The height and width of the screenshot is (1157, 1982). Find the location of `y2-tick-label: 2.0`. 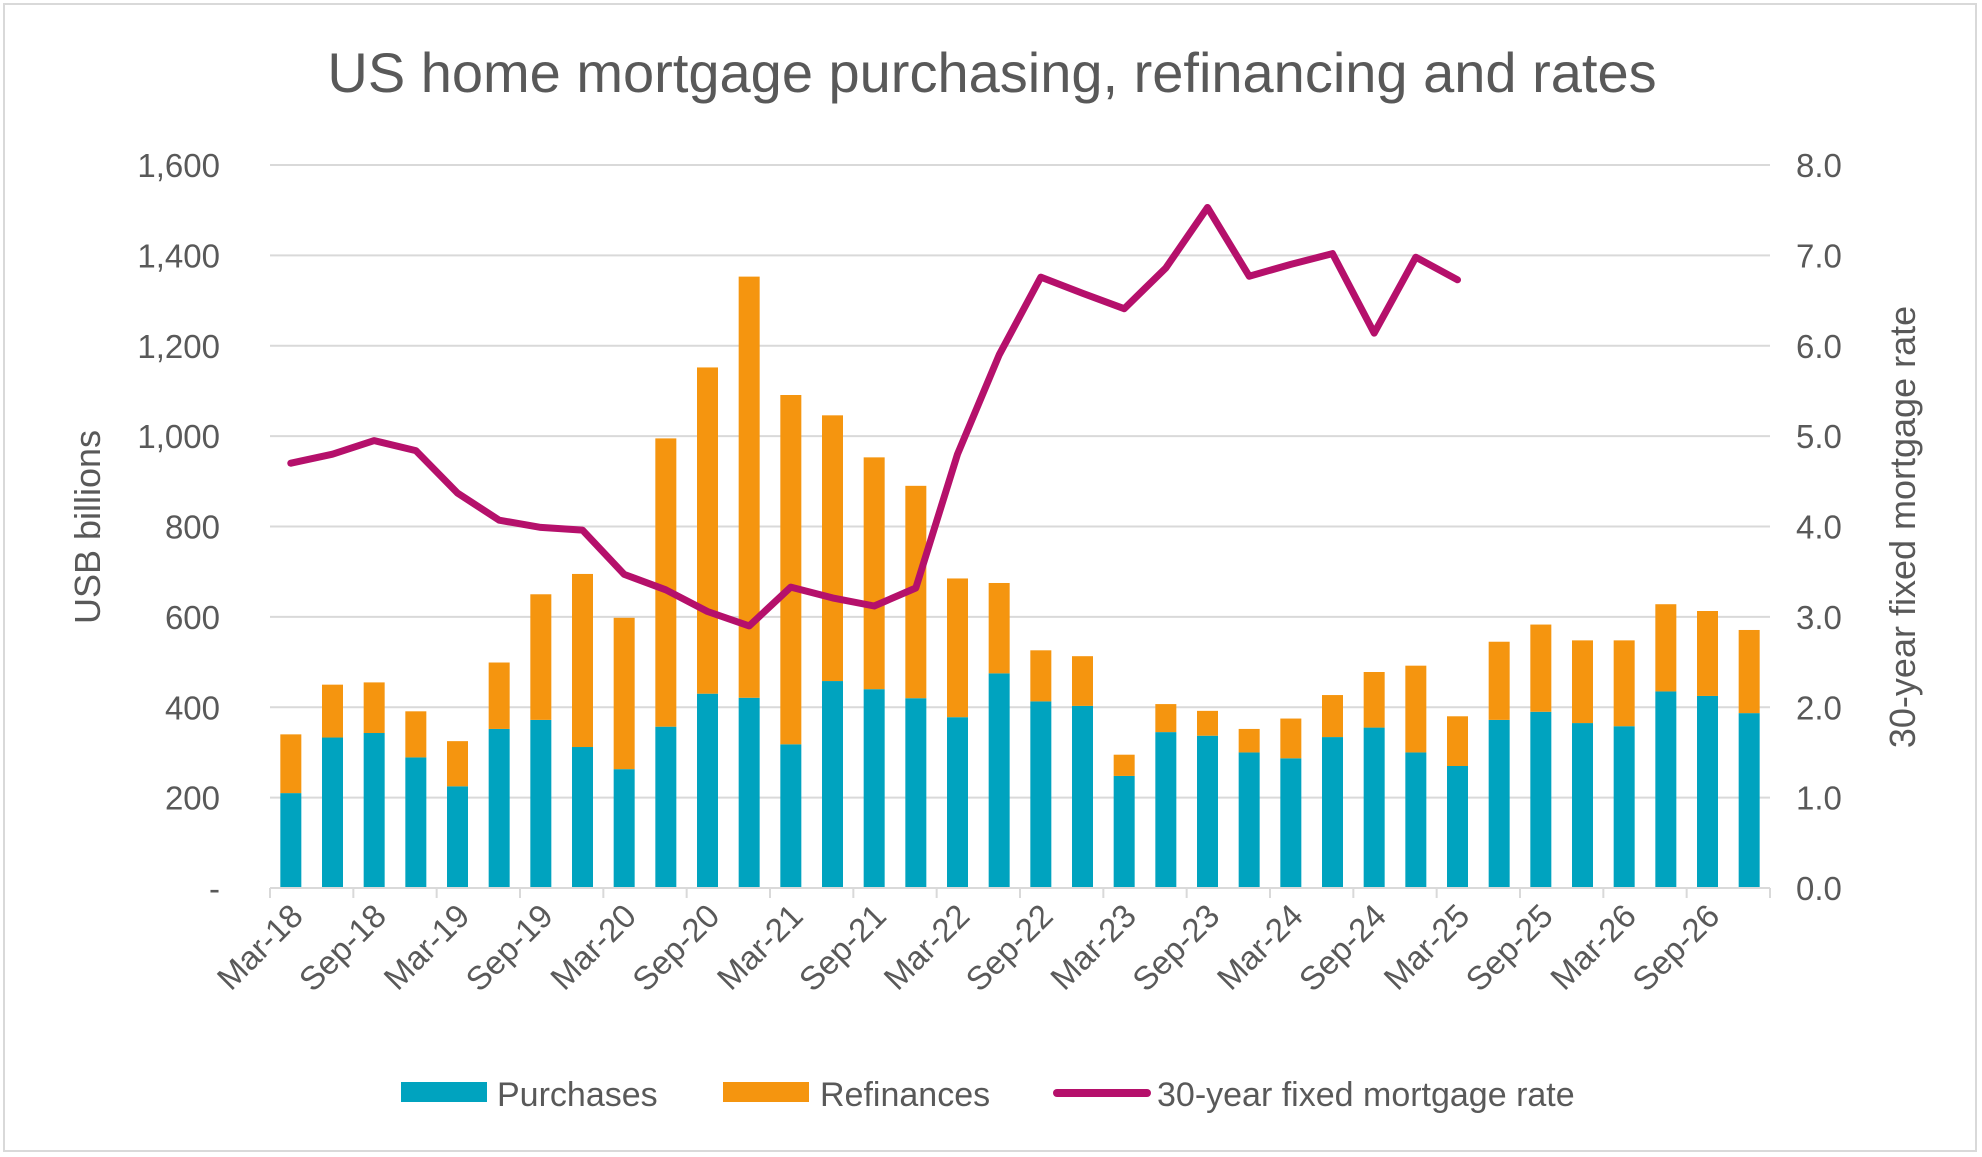

y2-tick-label: 2.0 is located at coordinates (1819, 707).